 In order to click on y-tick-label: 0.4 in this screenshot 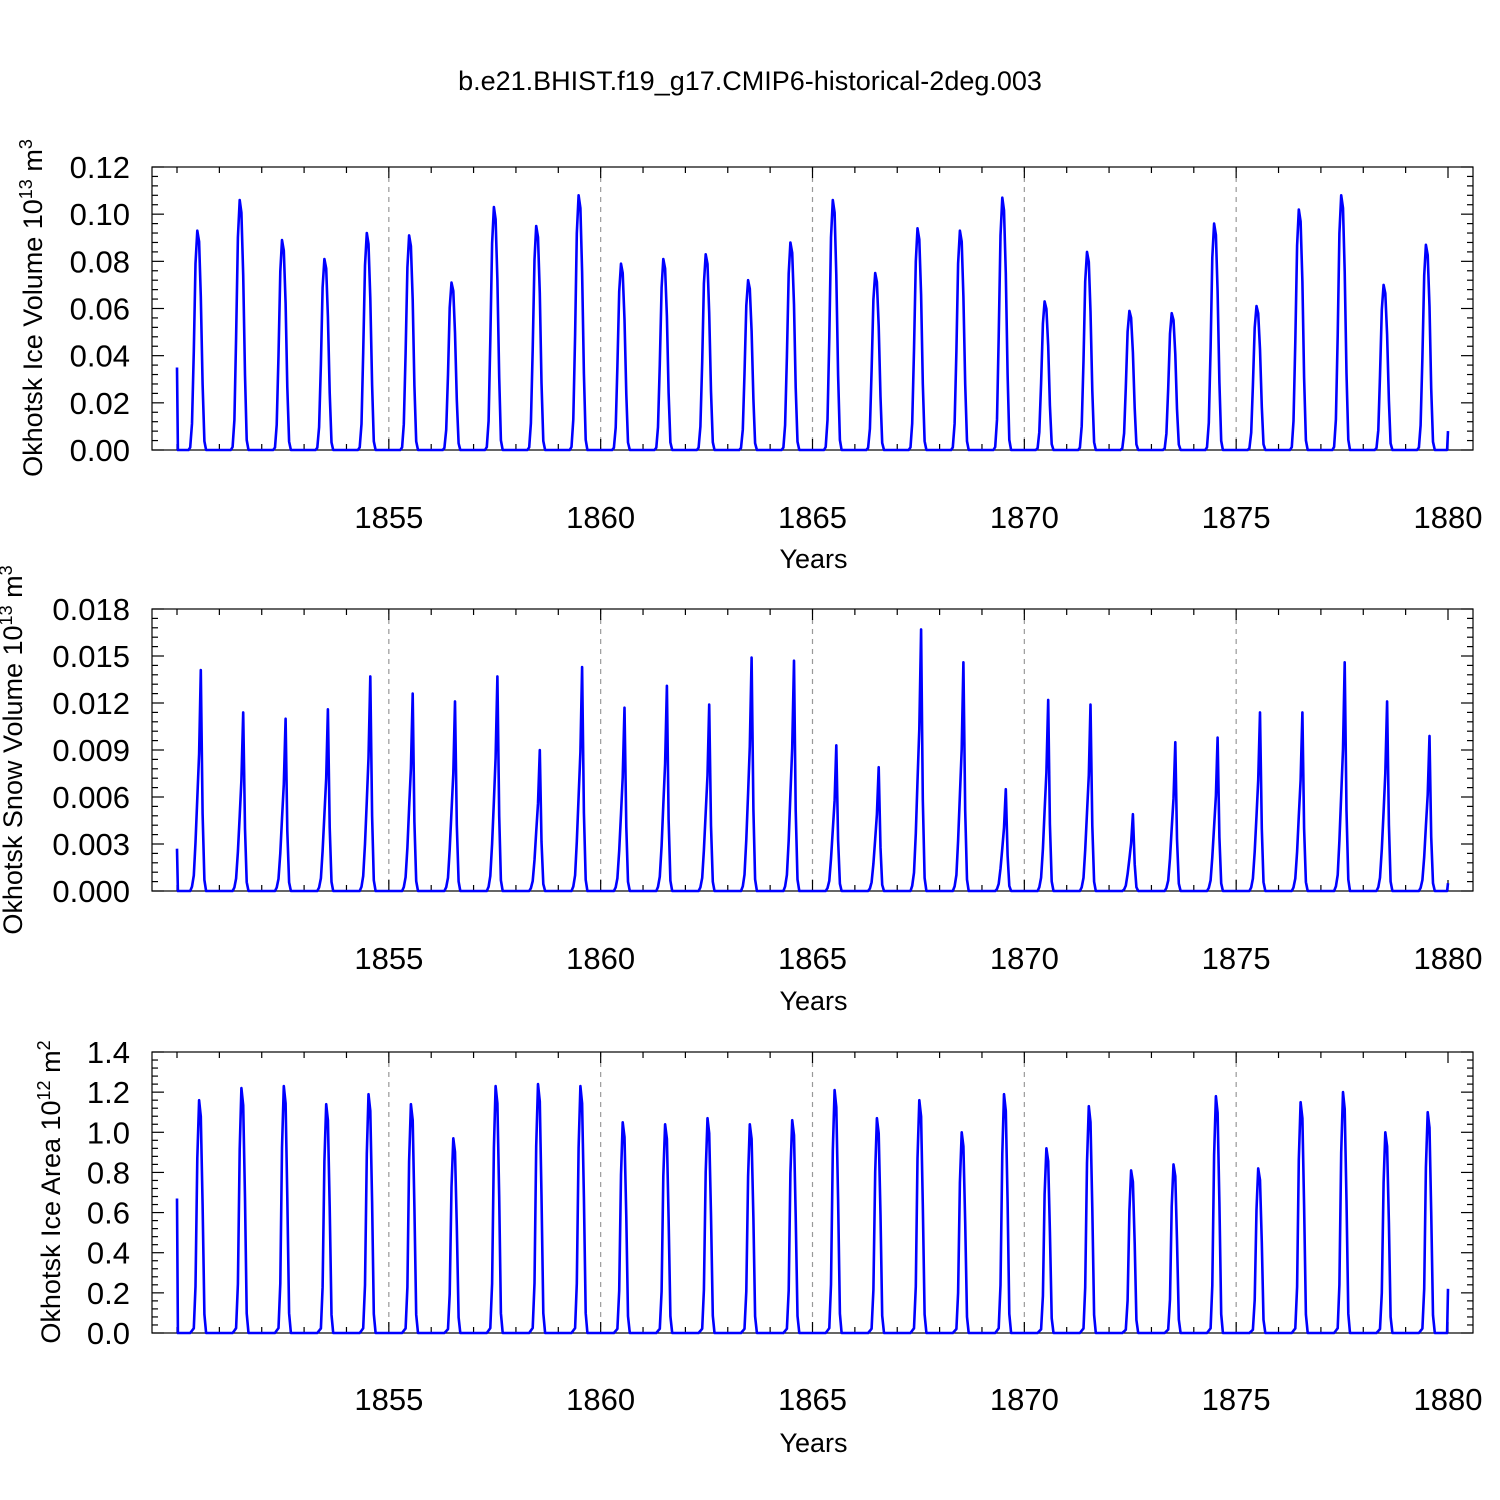, I will do `click(108, 1253)`.